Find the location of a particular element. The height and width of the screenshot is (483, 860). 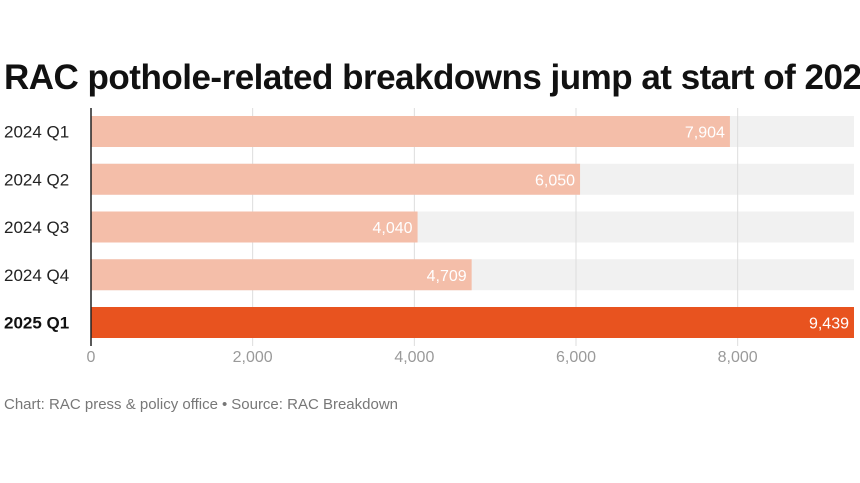

x-axis-ticks: 0 2,000 4,000 6,000 8,000 is located at coordinates (422, 357).